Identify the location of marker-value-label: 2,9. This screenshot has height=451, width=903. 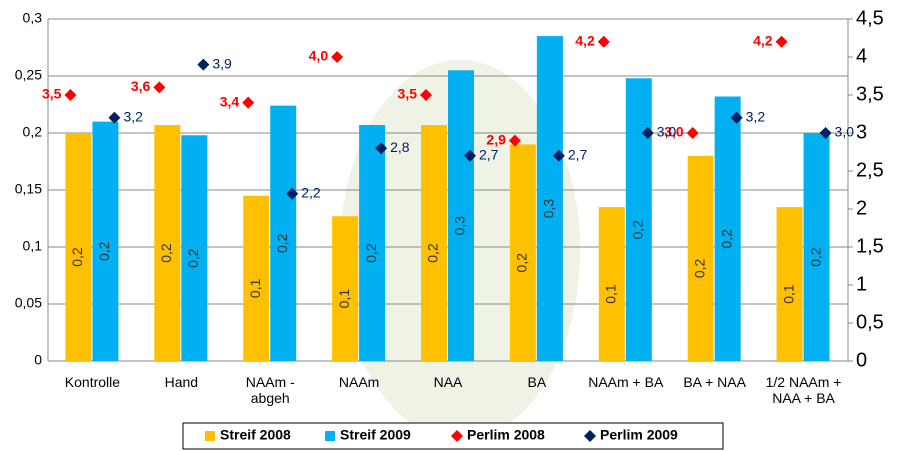
(496, 139).